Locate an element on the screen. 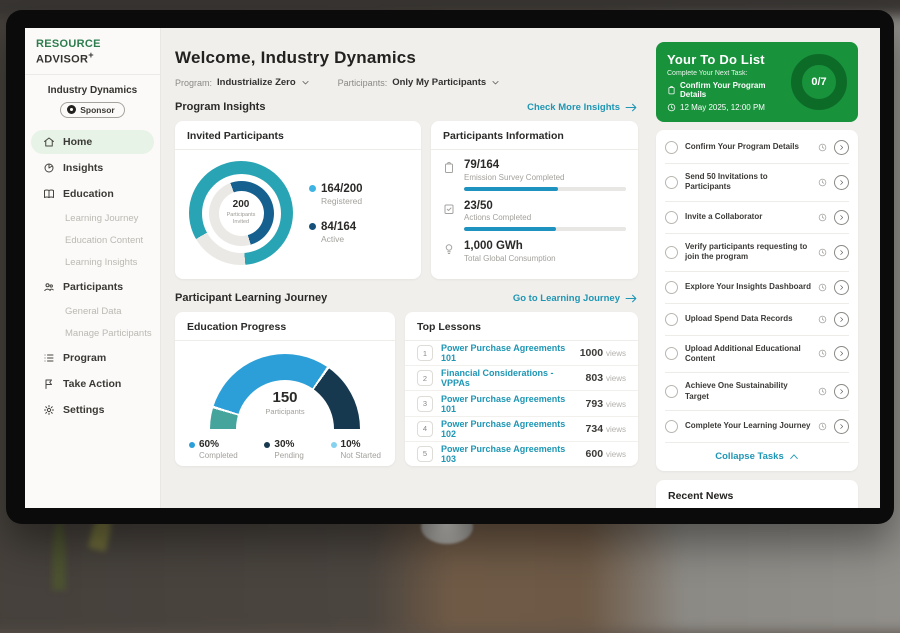 The height and width of the screenshot is (633, 900). check-more-insights-link: Check More Insights is located at coordinates (582, 107).